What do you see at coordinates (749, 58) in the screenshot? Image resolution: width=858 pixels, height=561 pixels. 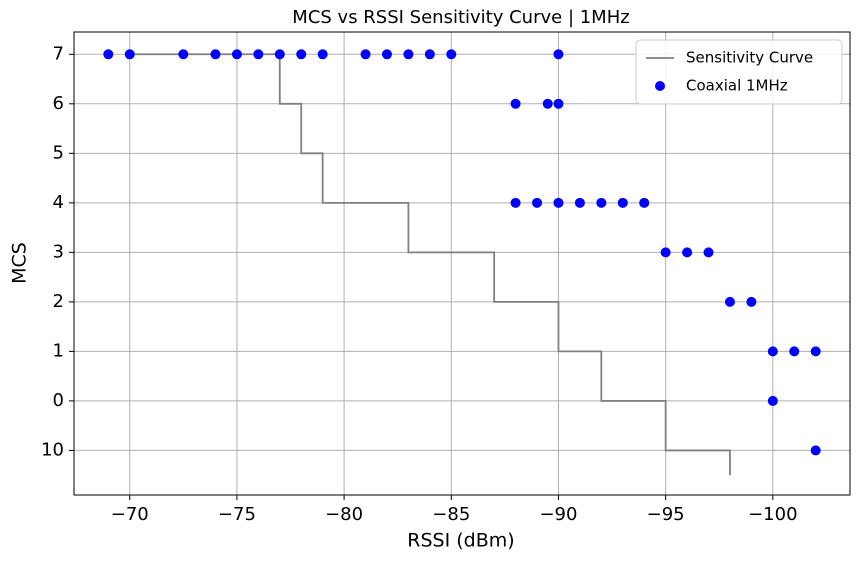 I see `legend-label: Sensitivity Curve` at bounding box center [749, 58].